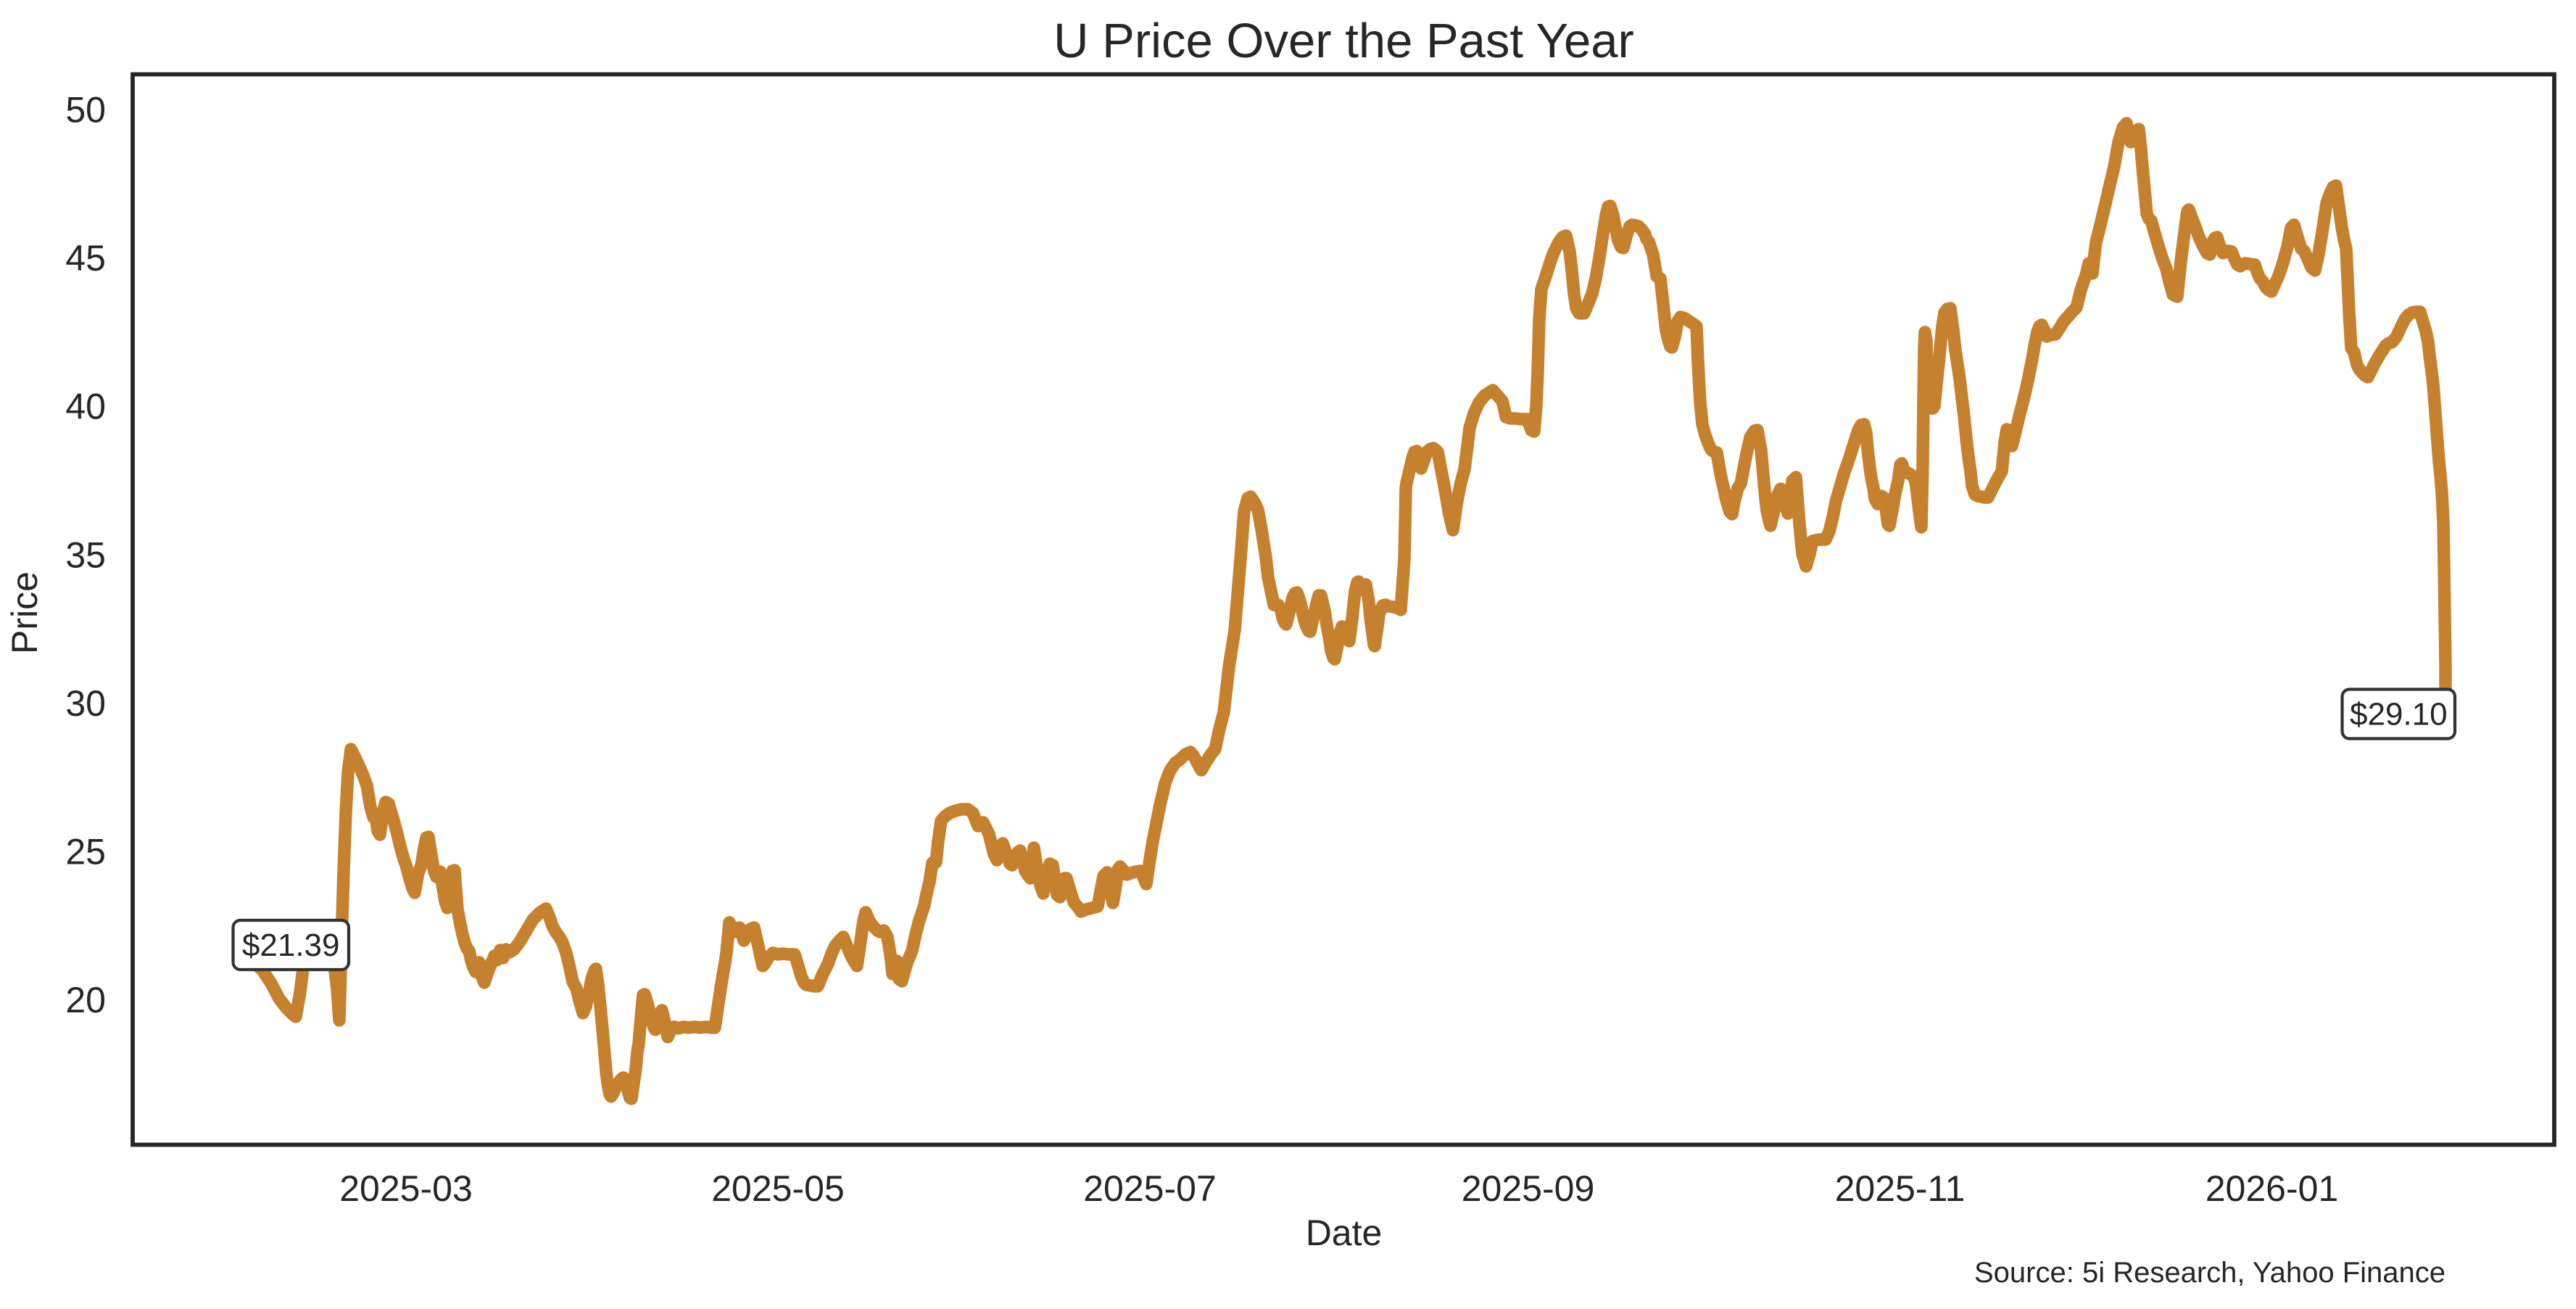 This screenshot has width=2576, height=1309. Describe the element at coordinates (85, 554) in the screenshot. I see `svg-text: 35` at that location.